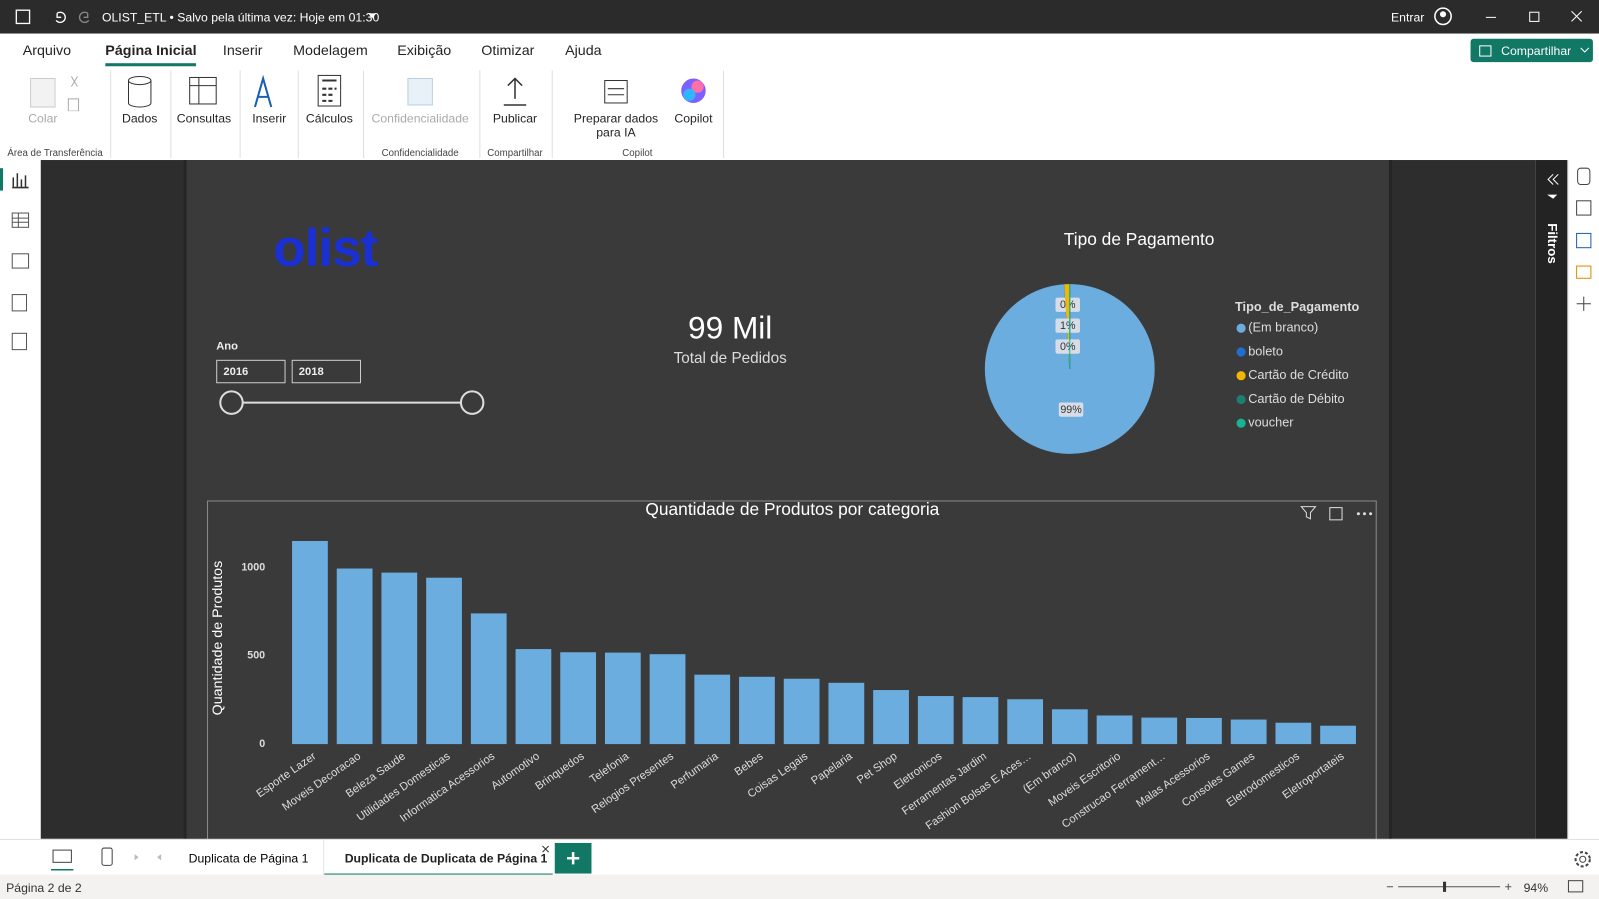 The height and width of the screenshot is (899, 1599). What do you see at coordinates (2, 179) in the screenshot?
I see `active-indicator` at bounding box center [2, 179].